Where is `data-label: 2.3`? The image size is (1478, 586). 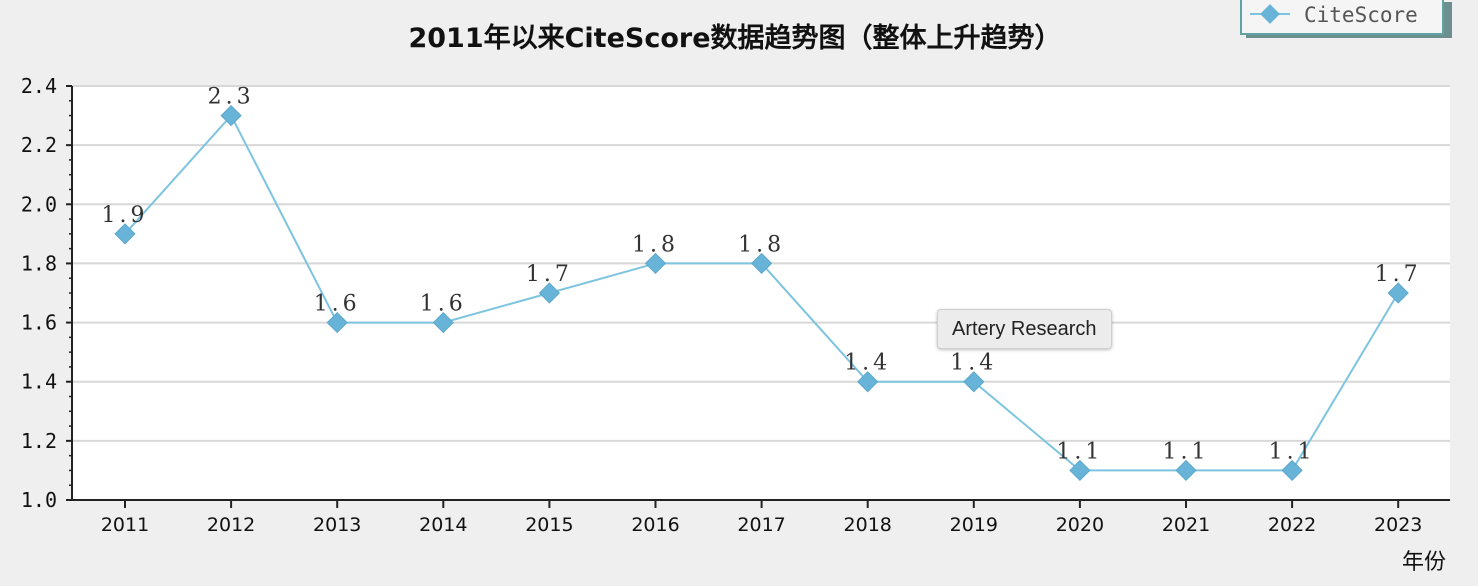
data-label: 2.3 is located at coordinates (231, 97).